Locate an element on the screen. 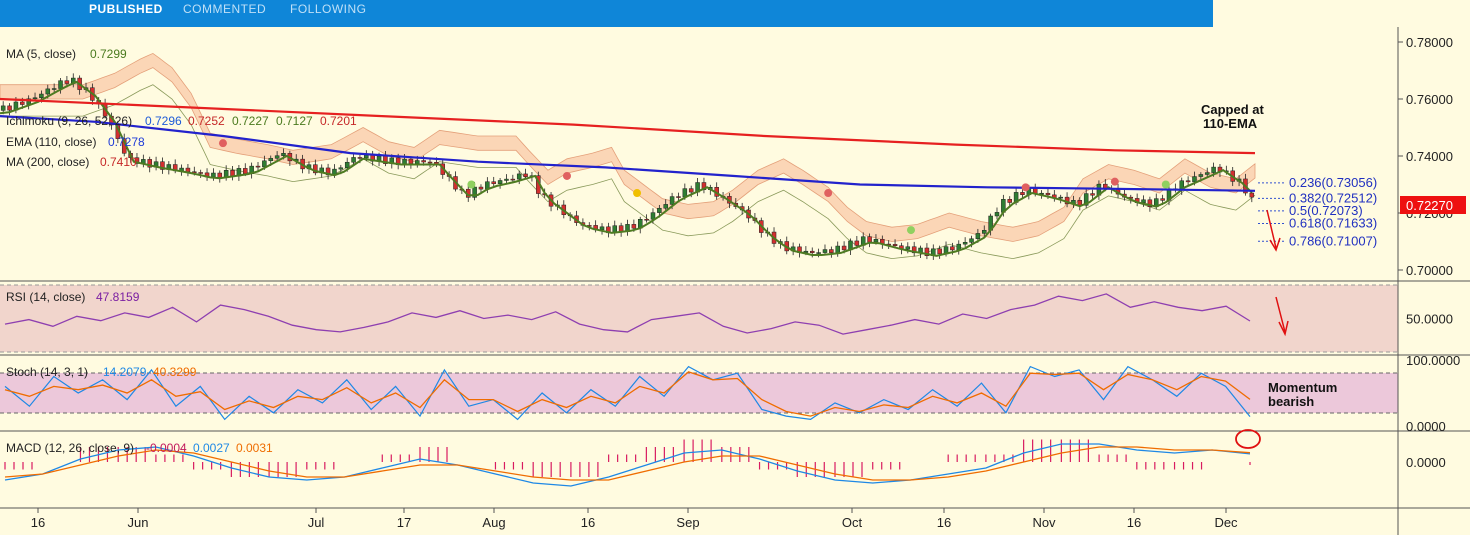  legend-ema110: EMA (110, close) is located at coordinates (51, 142).